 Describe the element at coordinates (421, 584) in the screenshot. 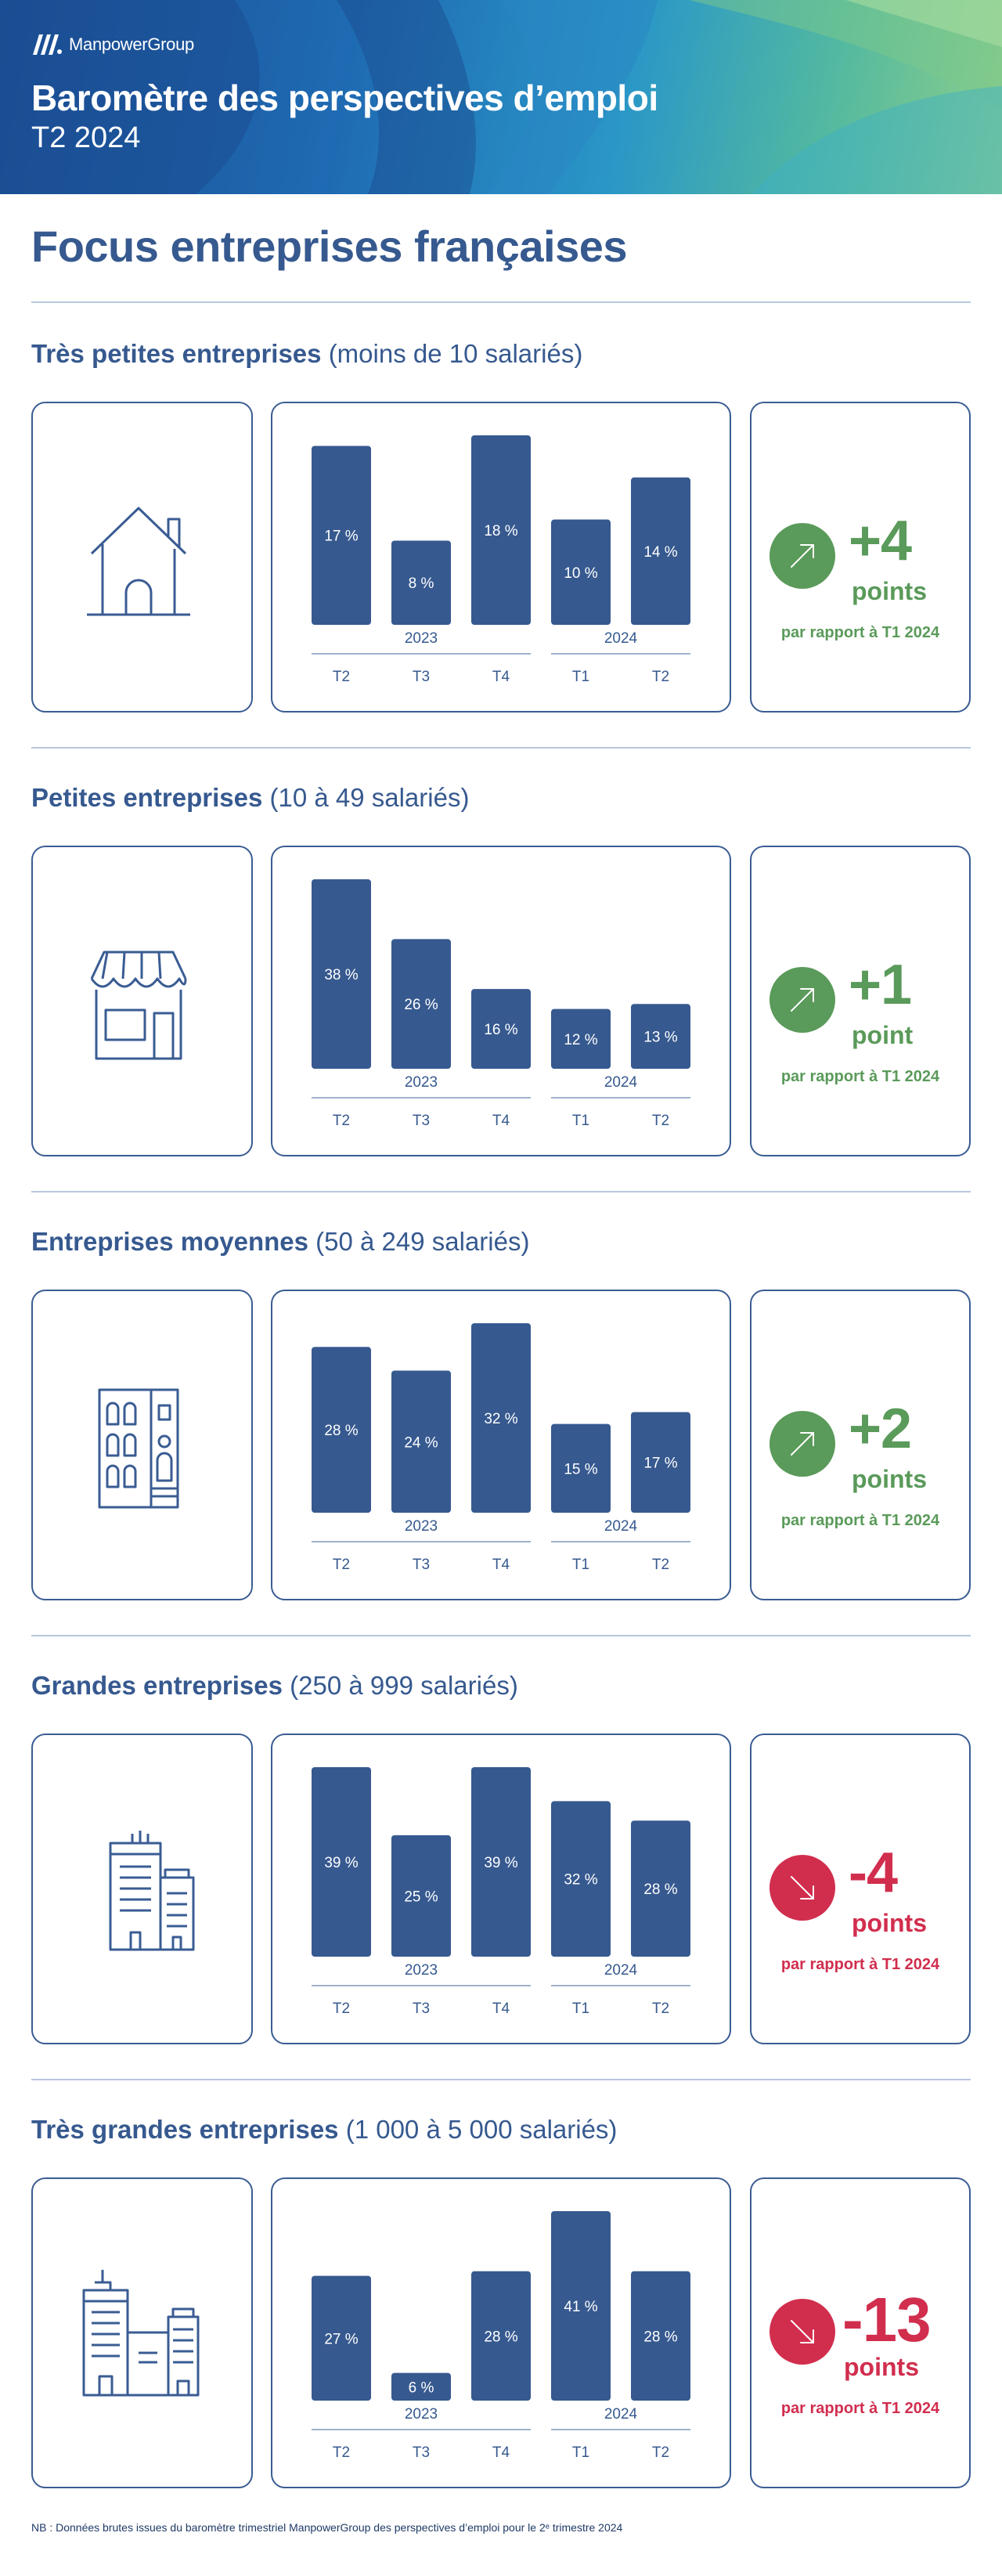

I see `bar-value-label: 8 %` at that location.